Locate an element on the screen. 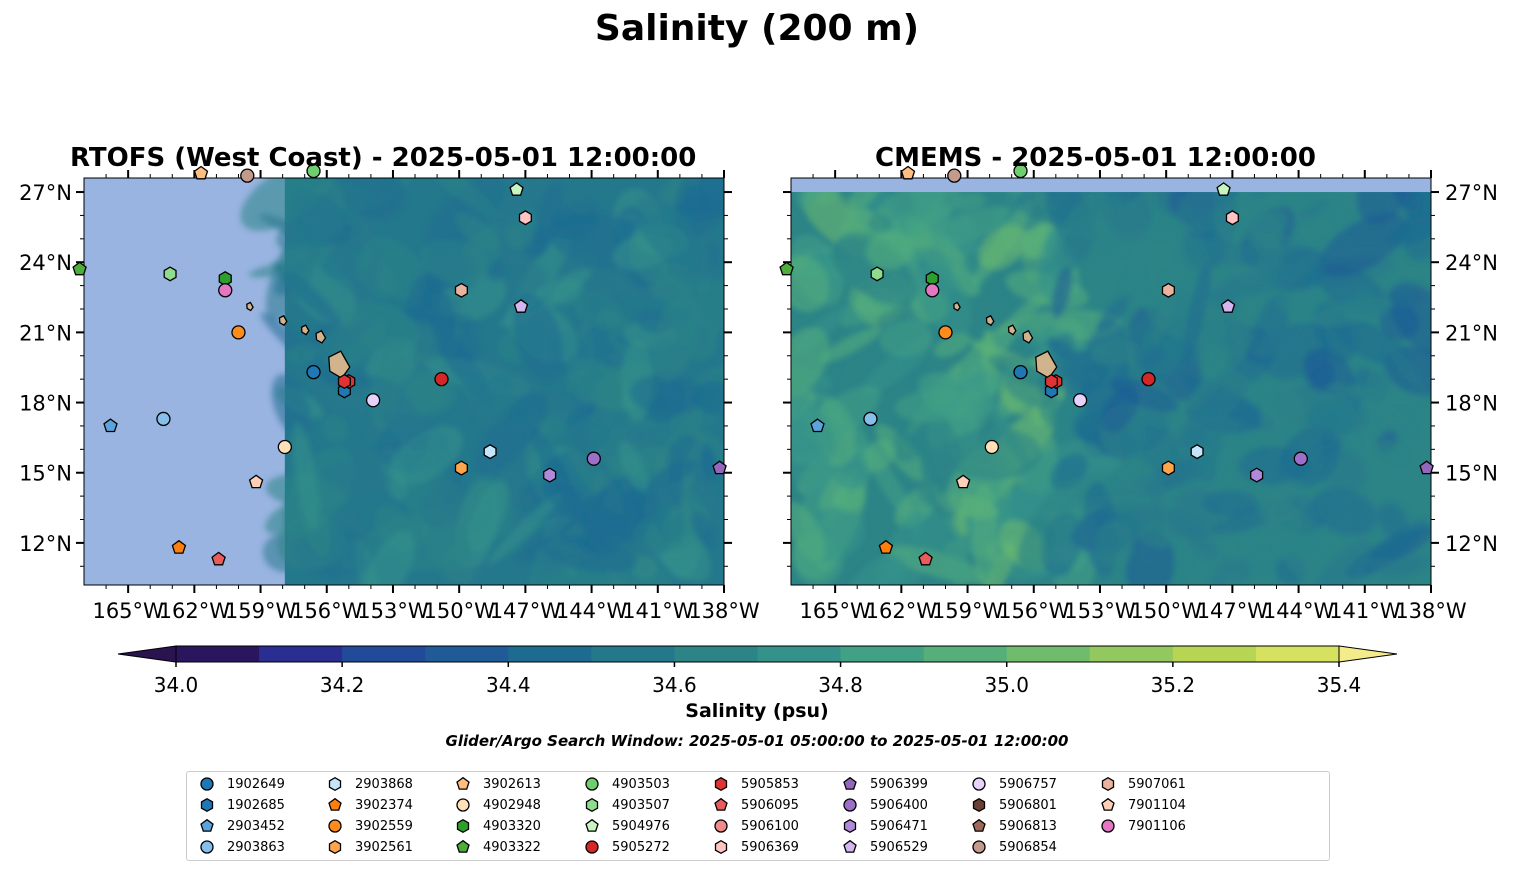 The image size is (1514, 889). legend-label: 3902613 is located at coordinates (512, 784).